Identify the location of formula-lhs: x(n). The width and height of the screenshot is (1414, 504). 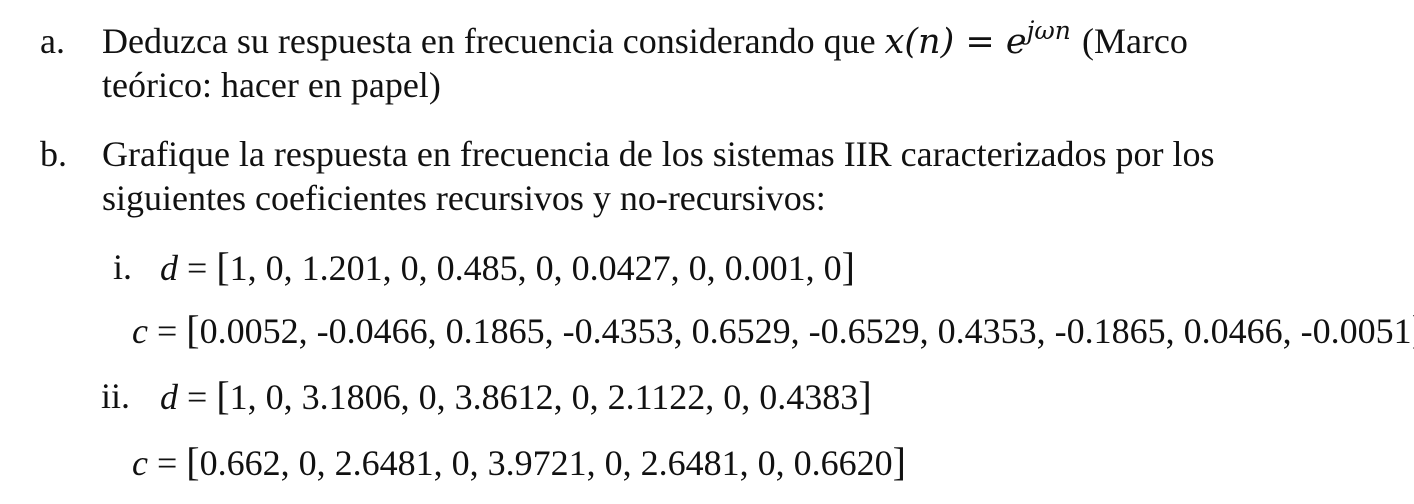
(919, 42).